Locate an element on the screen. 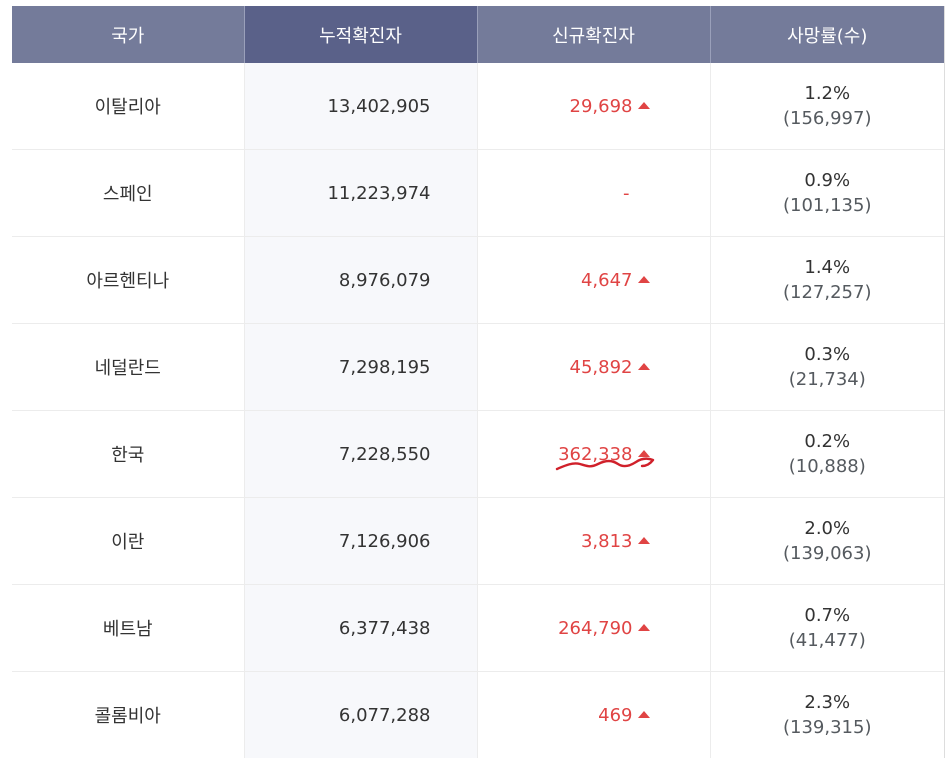  cumulative-cell: 6,377,438 is located at coordinates (361, 628).